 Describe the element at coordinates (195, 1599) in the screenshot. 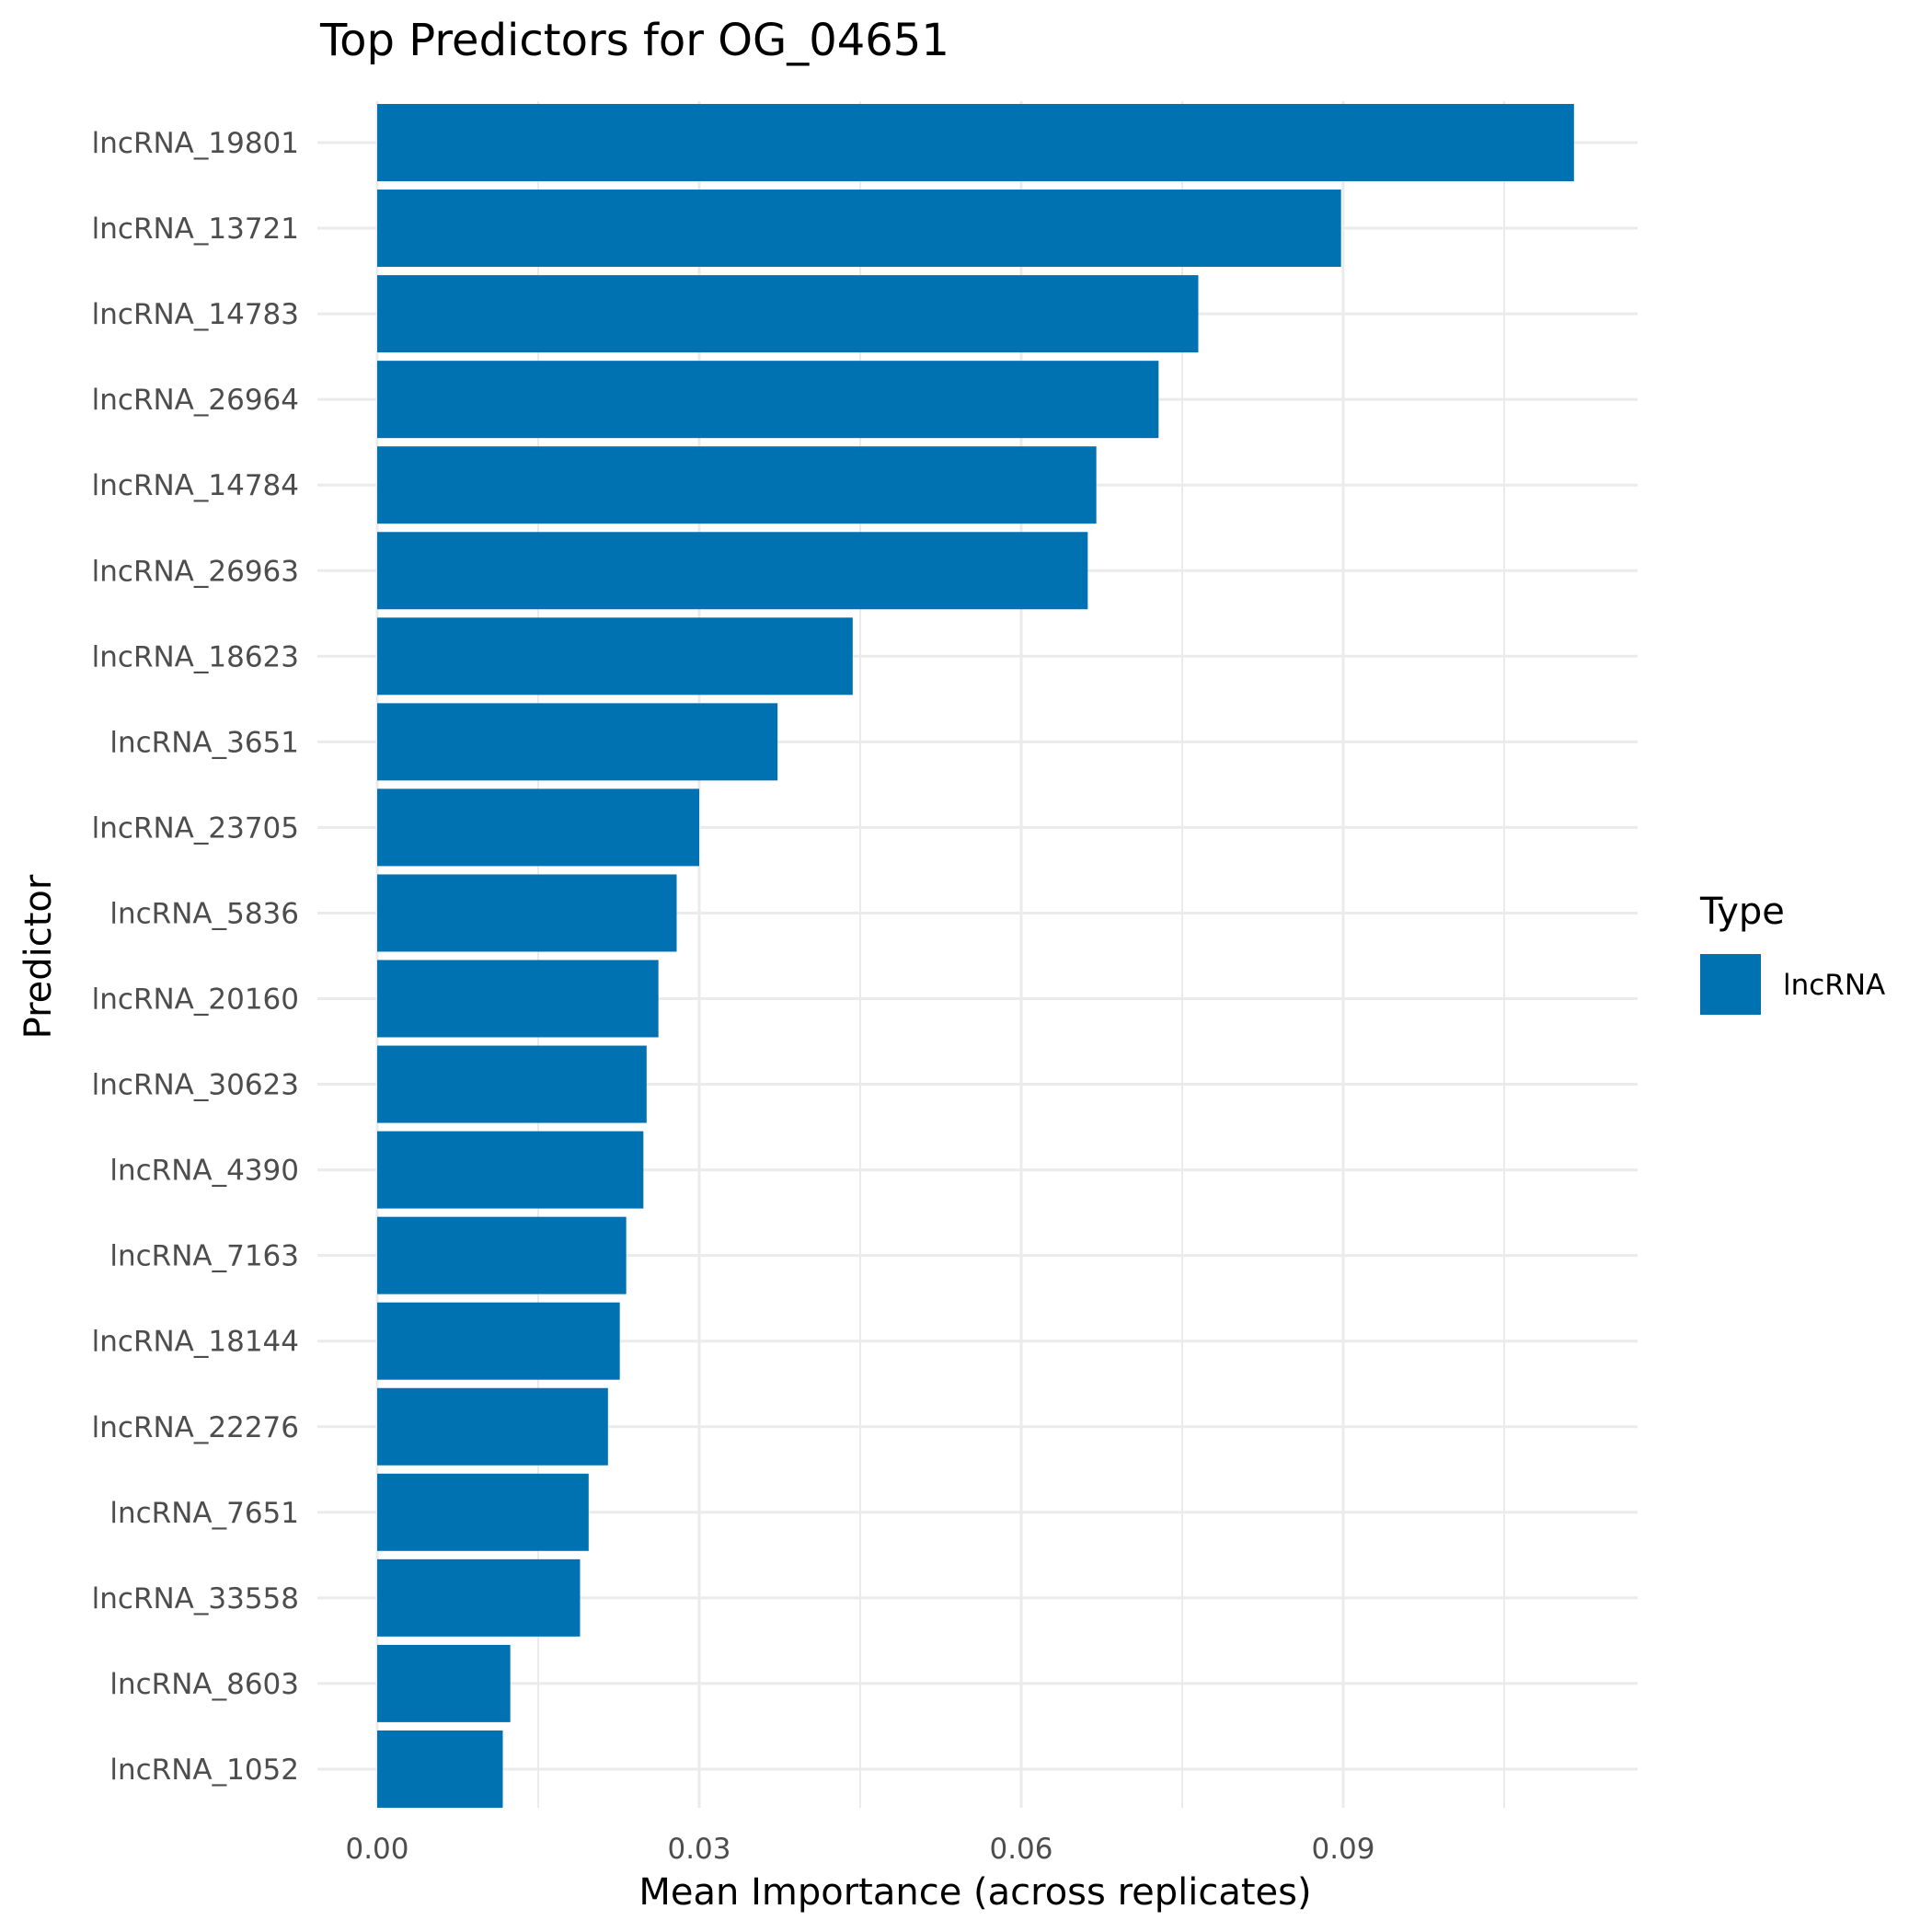

I see `y-tick-label: lncRNA_33558` at that location.